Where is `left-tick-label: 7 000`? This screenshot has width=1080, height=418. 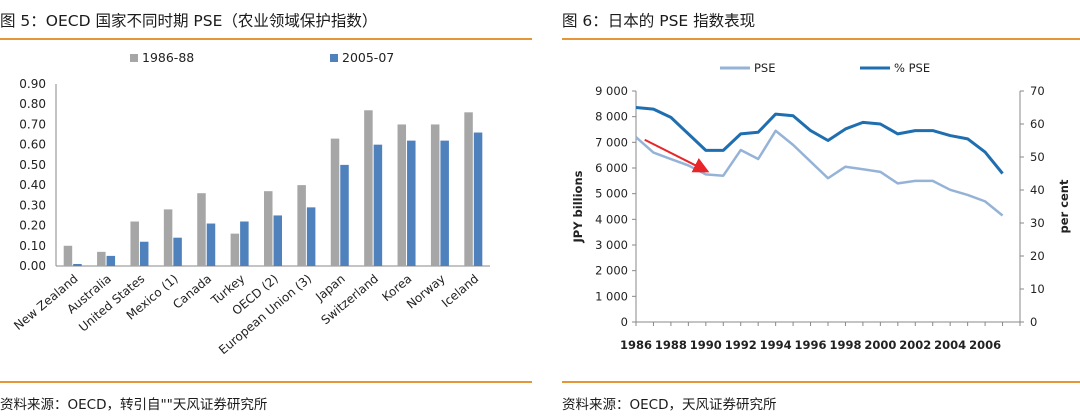 left-tick-label: 7 000 is located at coordinates (611, 142).